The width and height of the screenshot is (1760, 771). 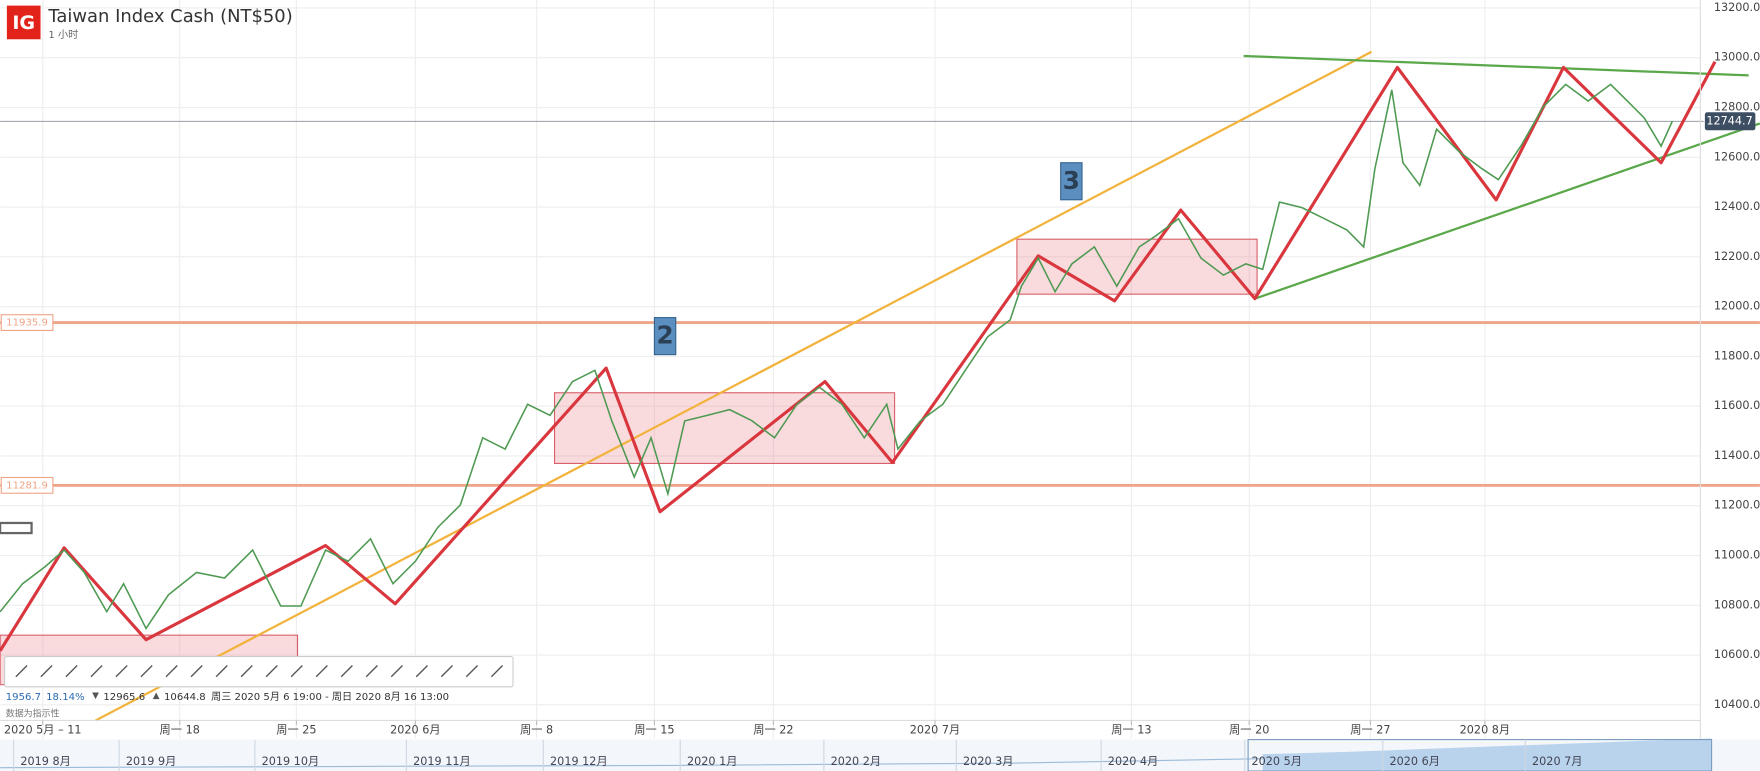 I want to click on wave-label: 3, so click(x=1071, y=180).